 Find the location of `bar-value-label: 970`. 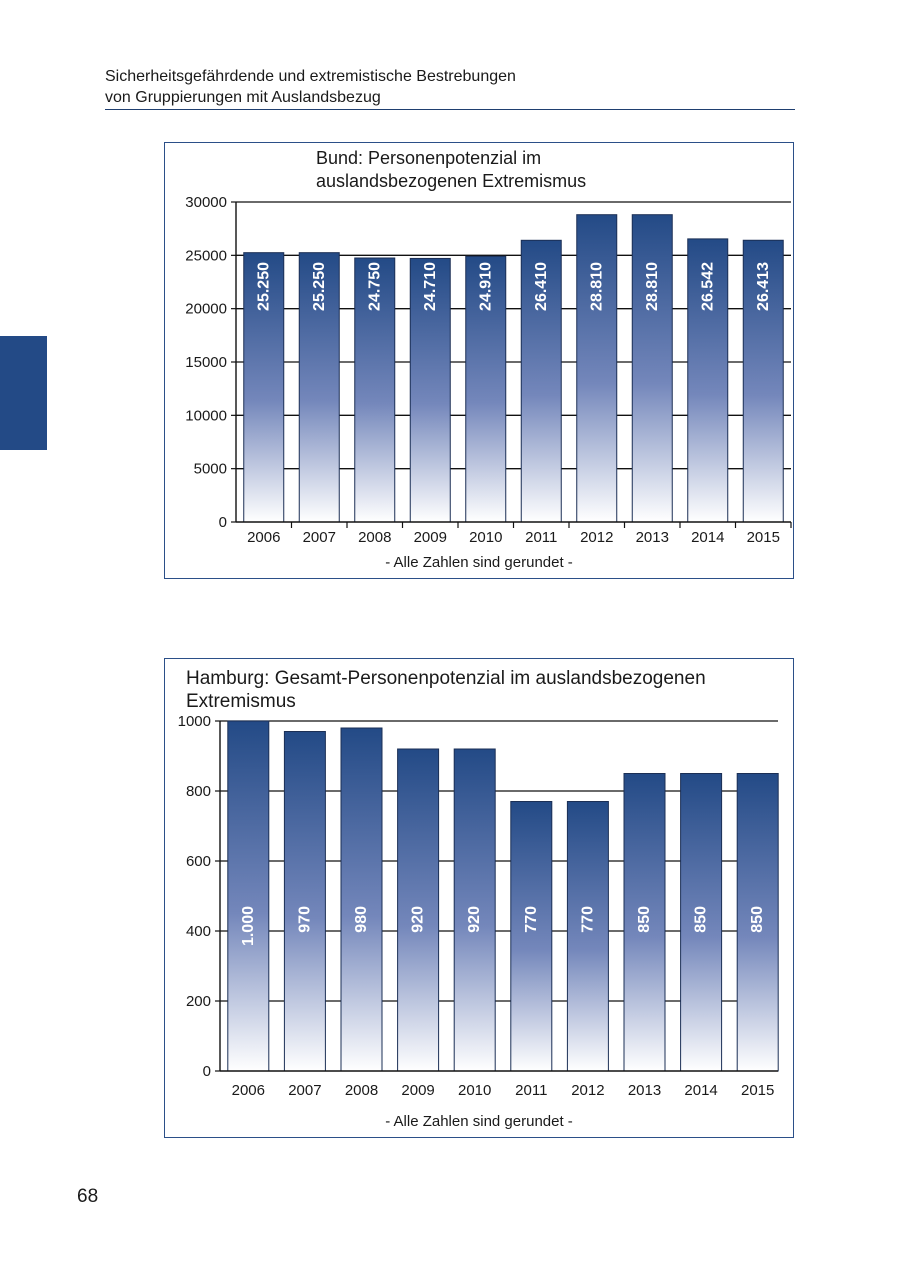

bar-value-label: 970 is located at coordinates (304, 919).